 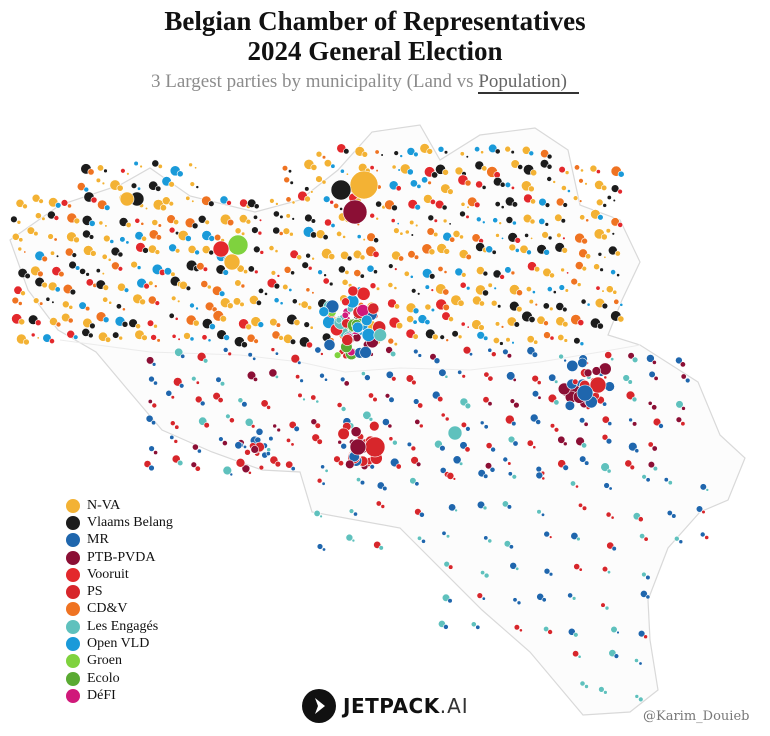 What do you see at coordinates (528, 82) in the screenshot?
I see `toggle-population: Population)` at bounding box center [528, 82].